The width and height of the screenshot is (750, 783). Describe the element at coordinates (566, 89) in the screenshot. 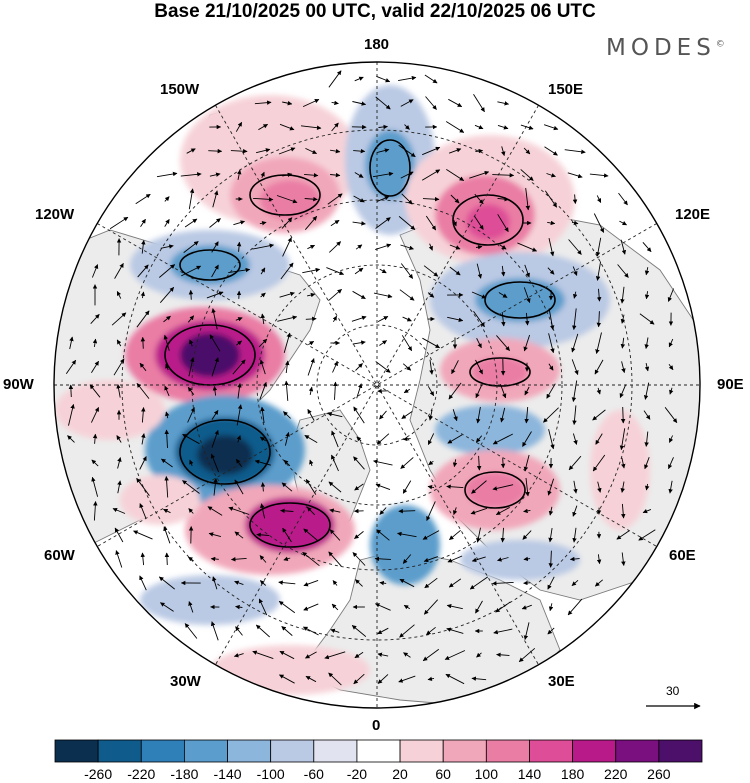

I see `lon-label-150e: 150E` at that location.